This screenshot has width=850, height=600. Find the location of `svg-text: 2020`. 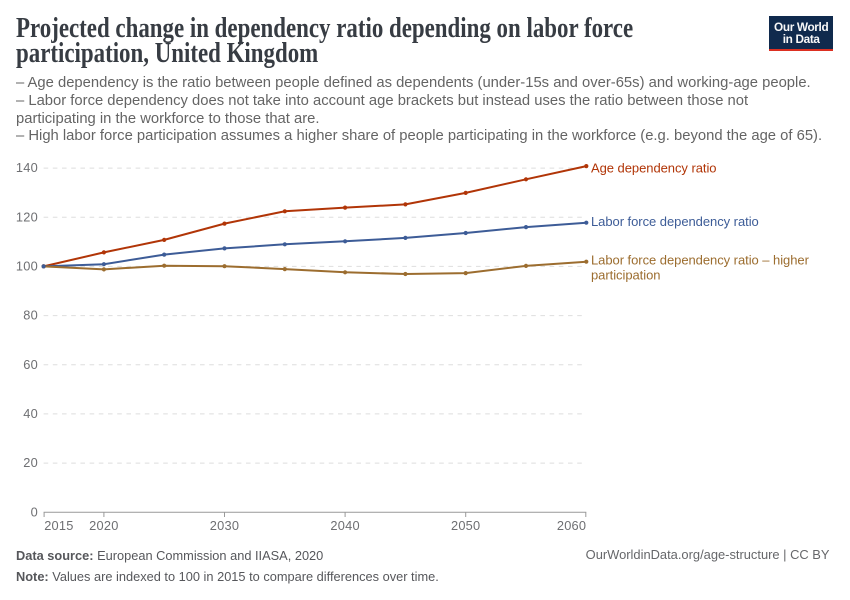

svg-text: 2020 is located at coordinates (103, 525).